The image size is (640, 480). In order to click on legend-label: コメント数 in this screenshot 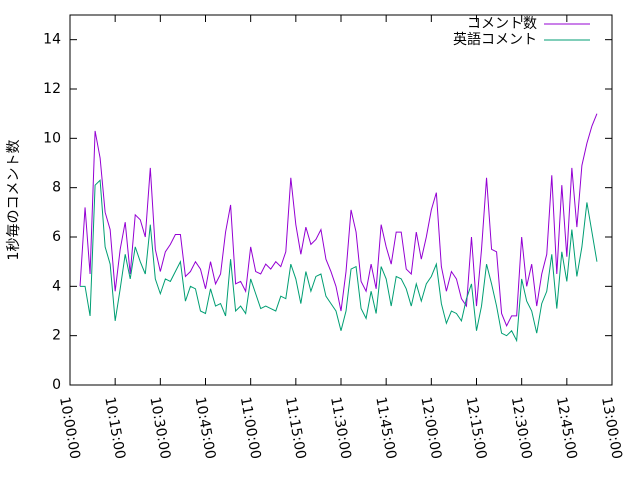, I will do `click(502, 24)`.